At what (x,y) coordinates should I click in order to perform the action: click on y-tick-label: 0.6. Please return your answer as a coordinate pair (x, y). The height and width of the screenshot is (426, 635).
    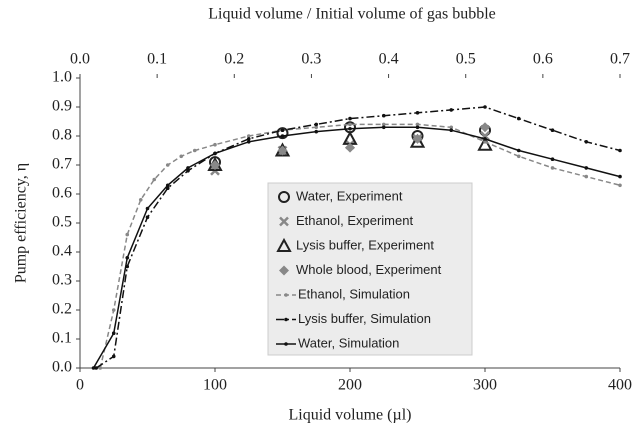
    Looking at the image, I should click on (62, 193).